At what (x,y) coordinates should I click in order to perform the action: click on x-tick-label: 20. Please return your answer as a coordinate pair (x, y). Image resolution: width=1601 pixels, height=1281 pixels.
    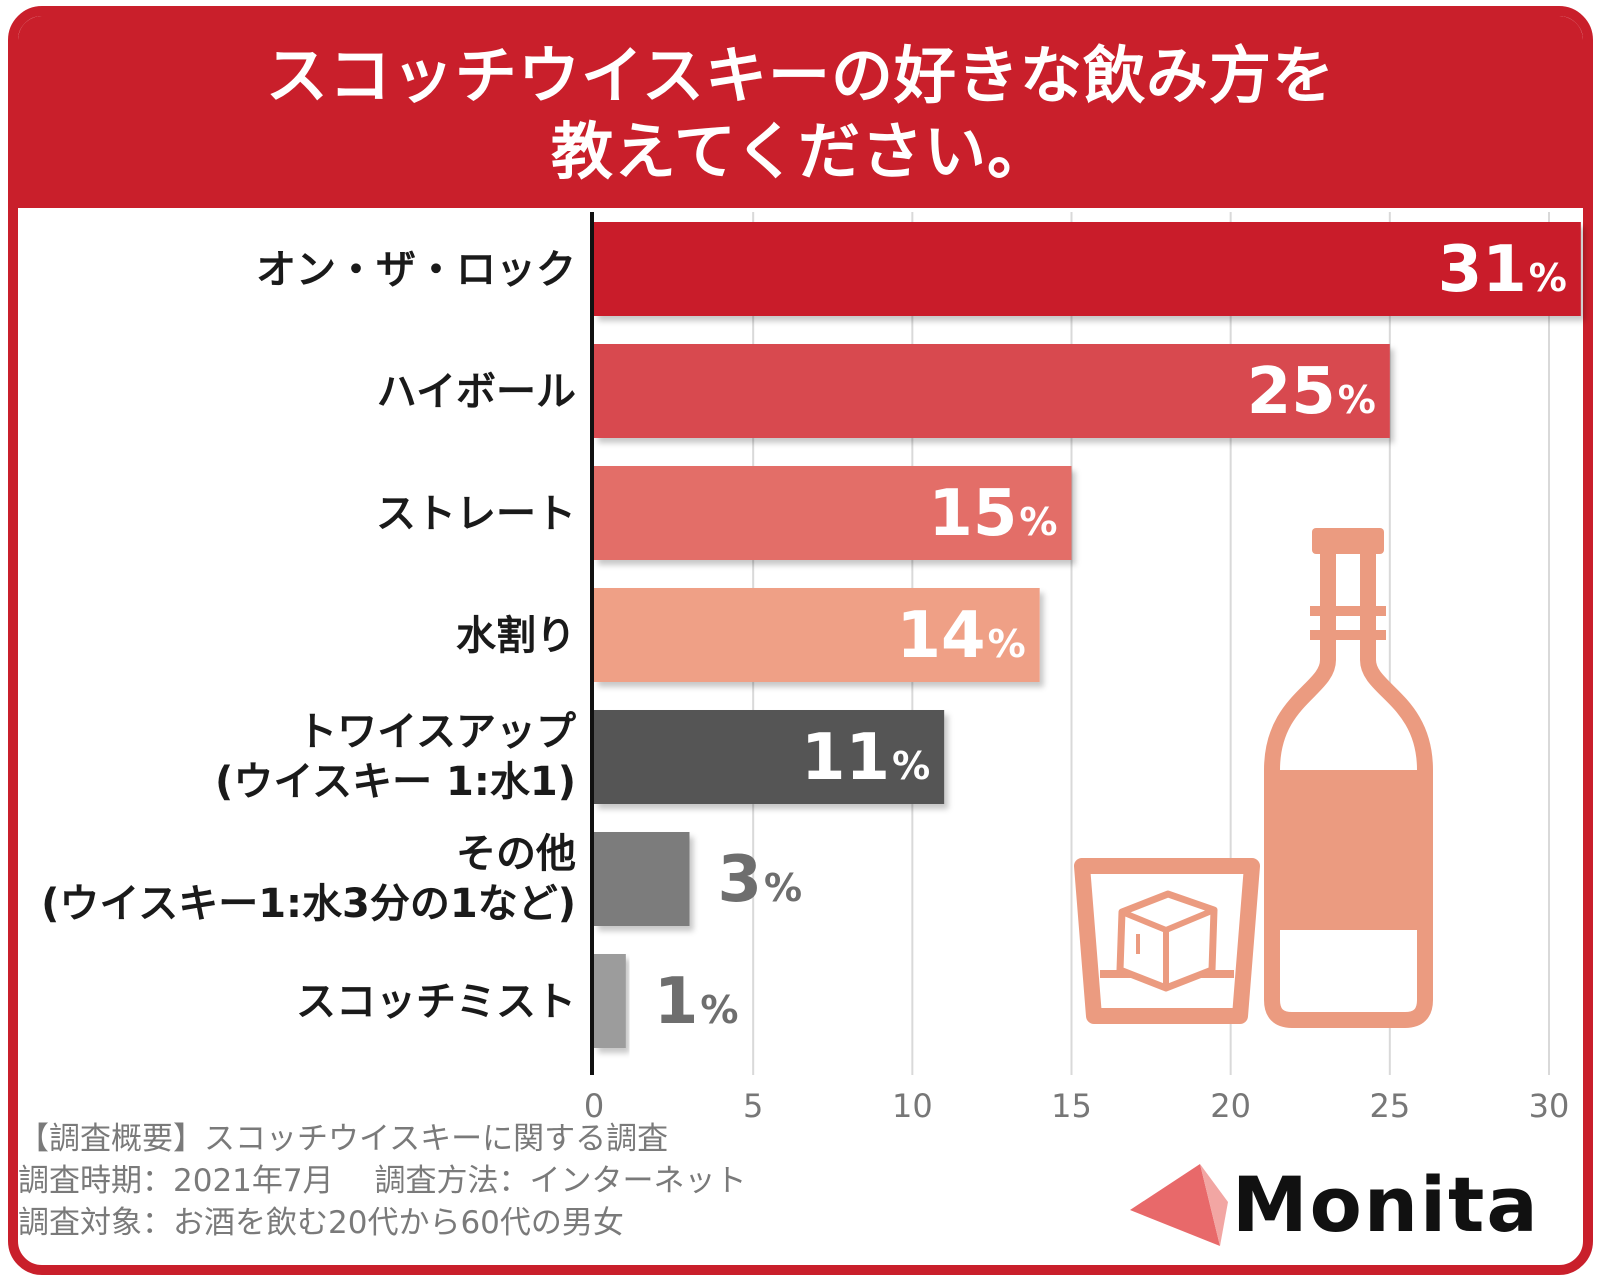
    Looking at the image, I should click on (1230, 1106).